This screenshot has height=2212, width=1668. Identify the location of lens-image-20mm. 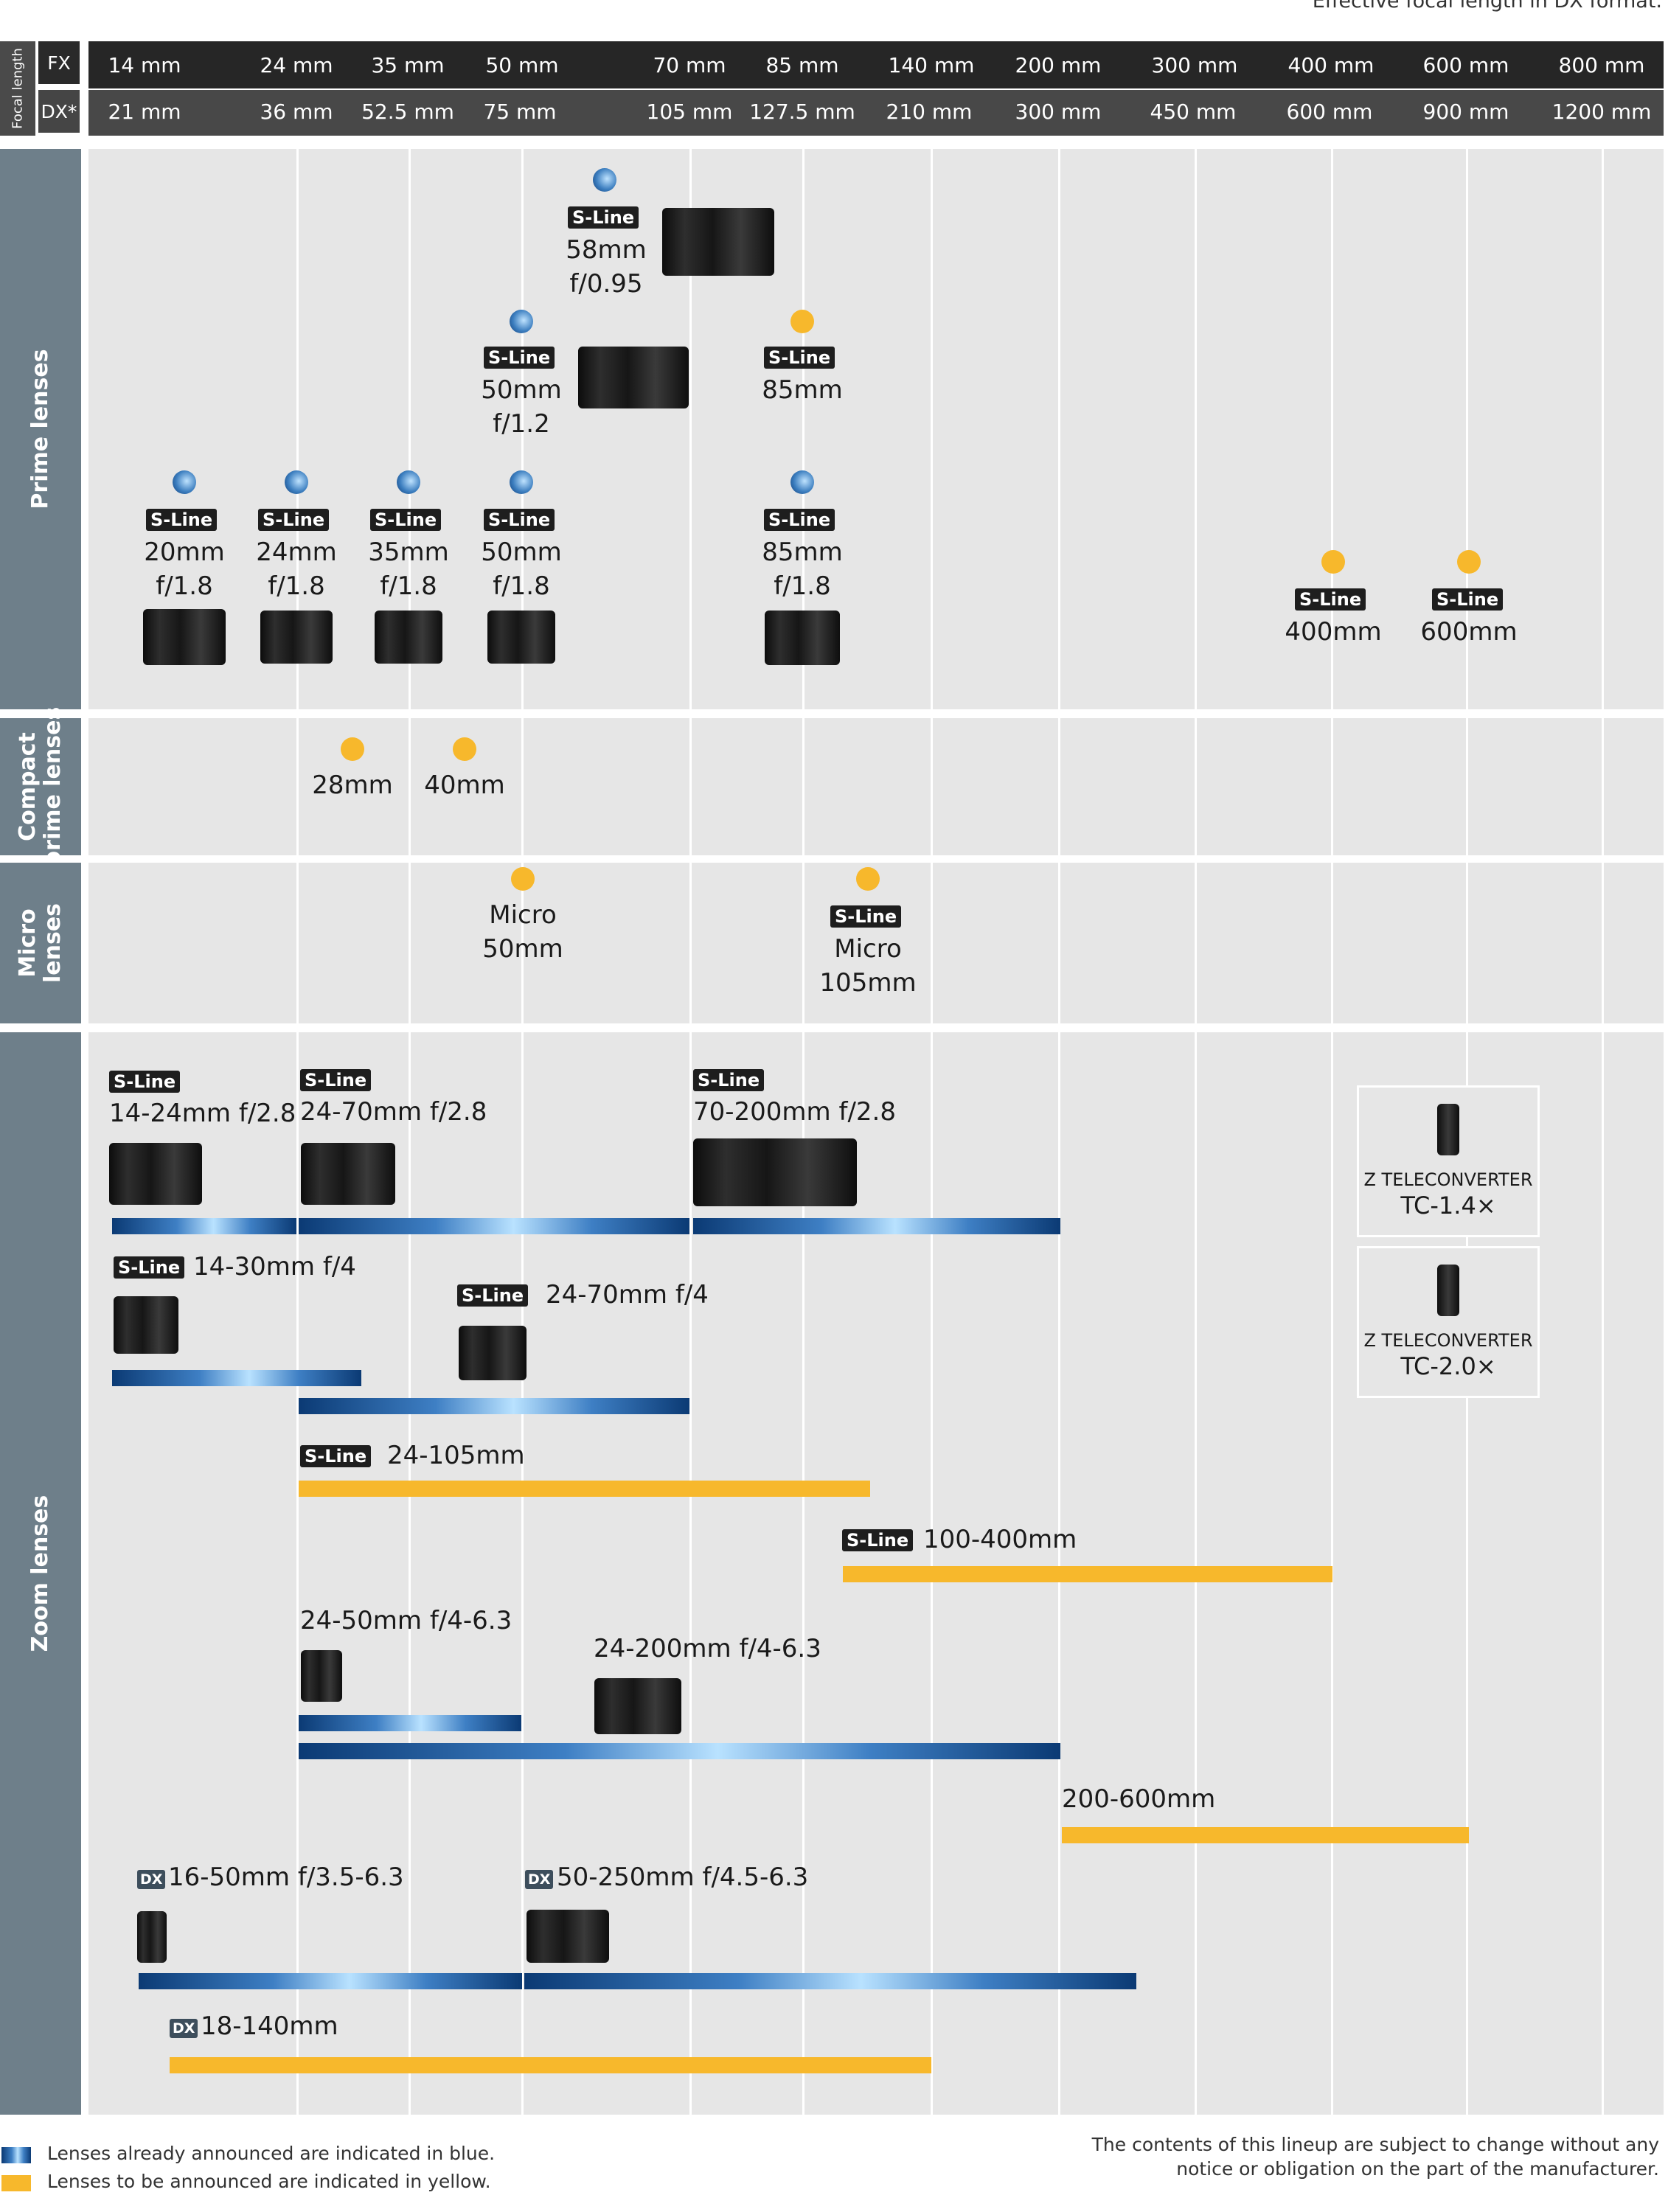
(184, 637).